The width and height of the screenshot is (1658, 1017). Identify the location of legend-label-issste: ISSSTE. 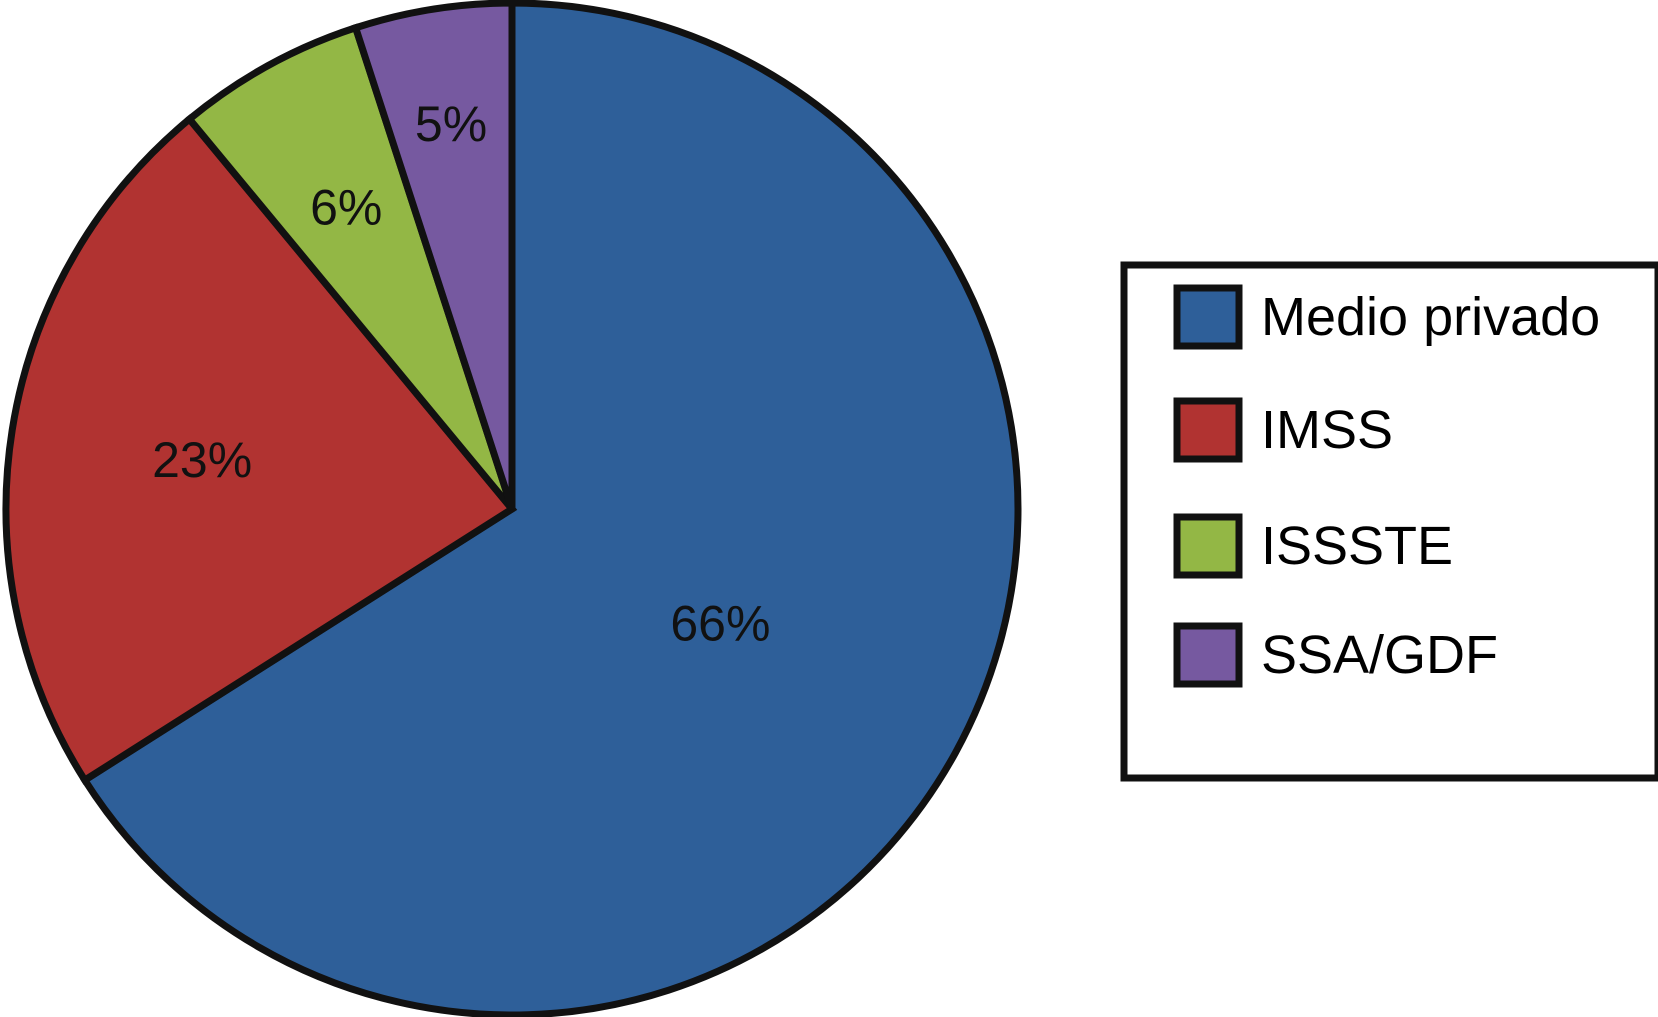
(1357, 546).